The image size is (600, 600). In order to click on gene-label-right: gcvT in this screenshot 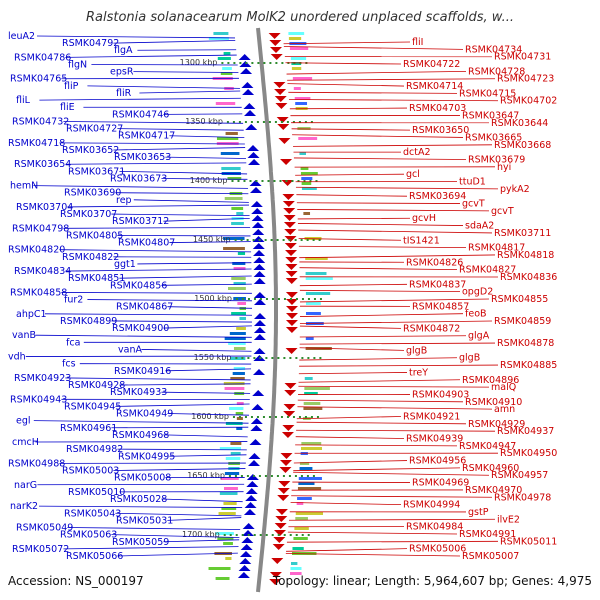, I will do `click(473, 204)`.